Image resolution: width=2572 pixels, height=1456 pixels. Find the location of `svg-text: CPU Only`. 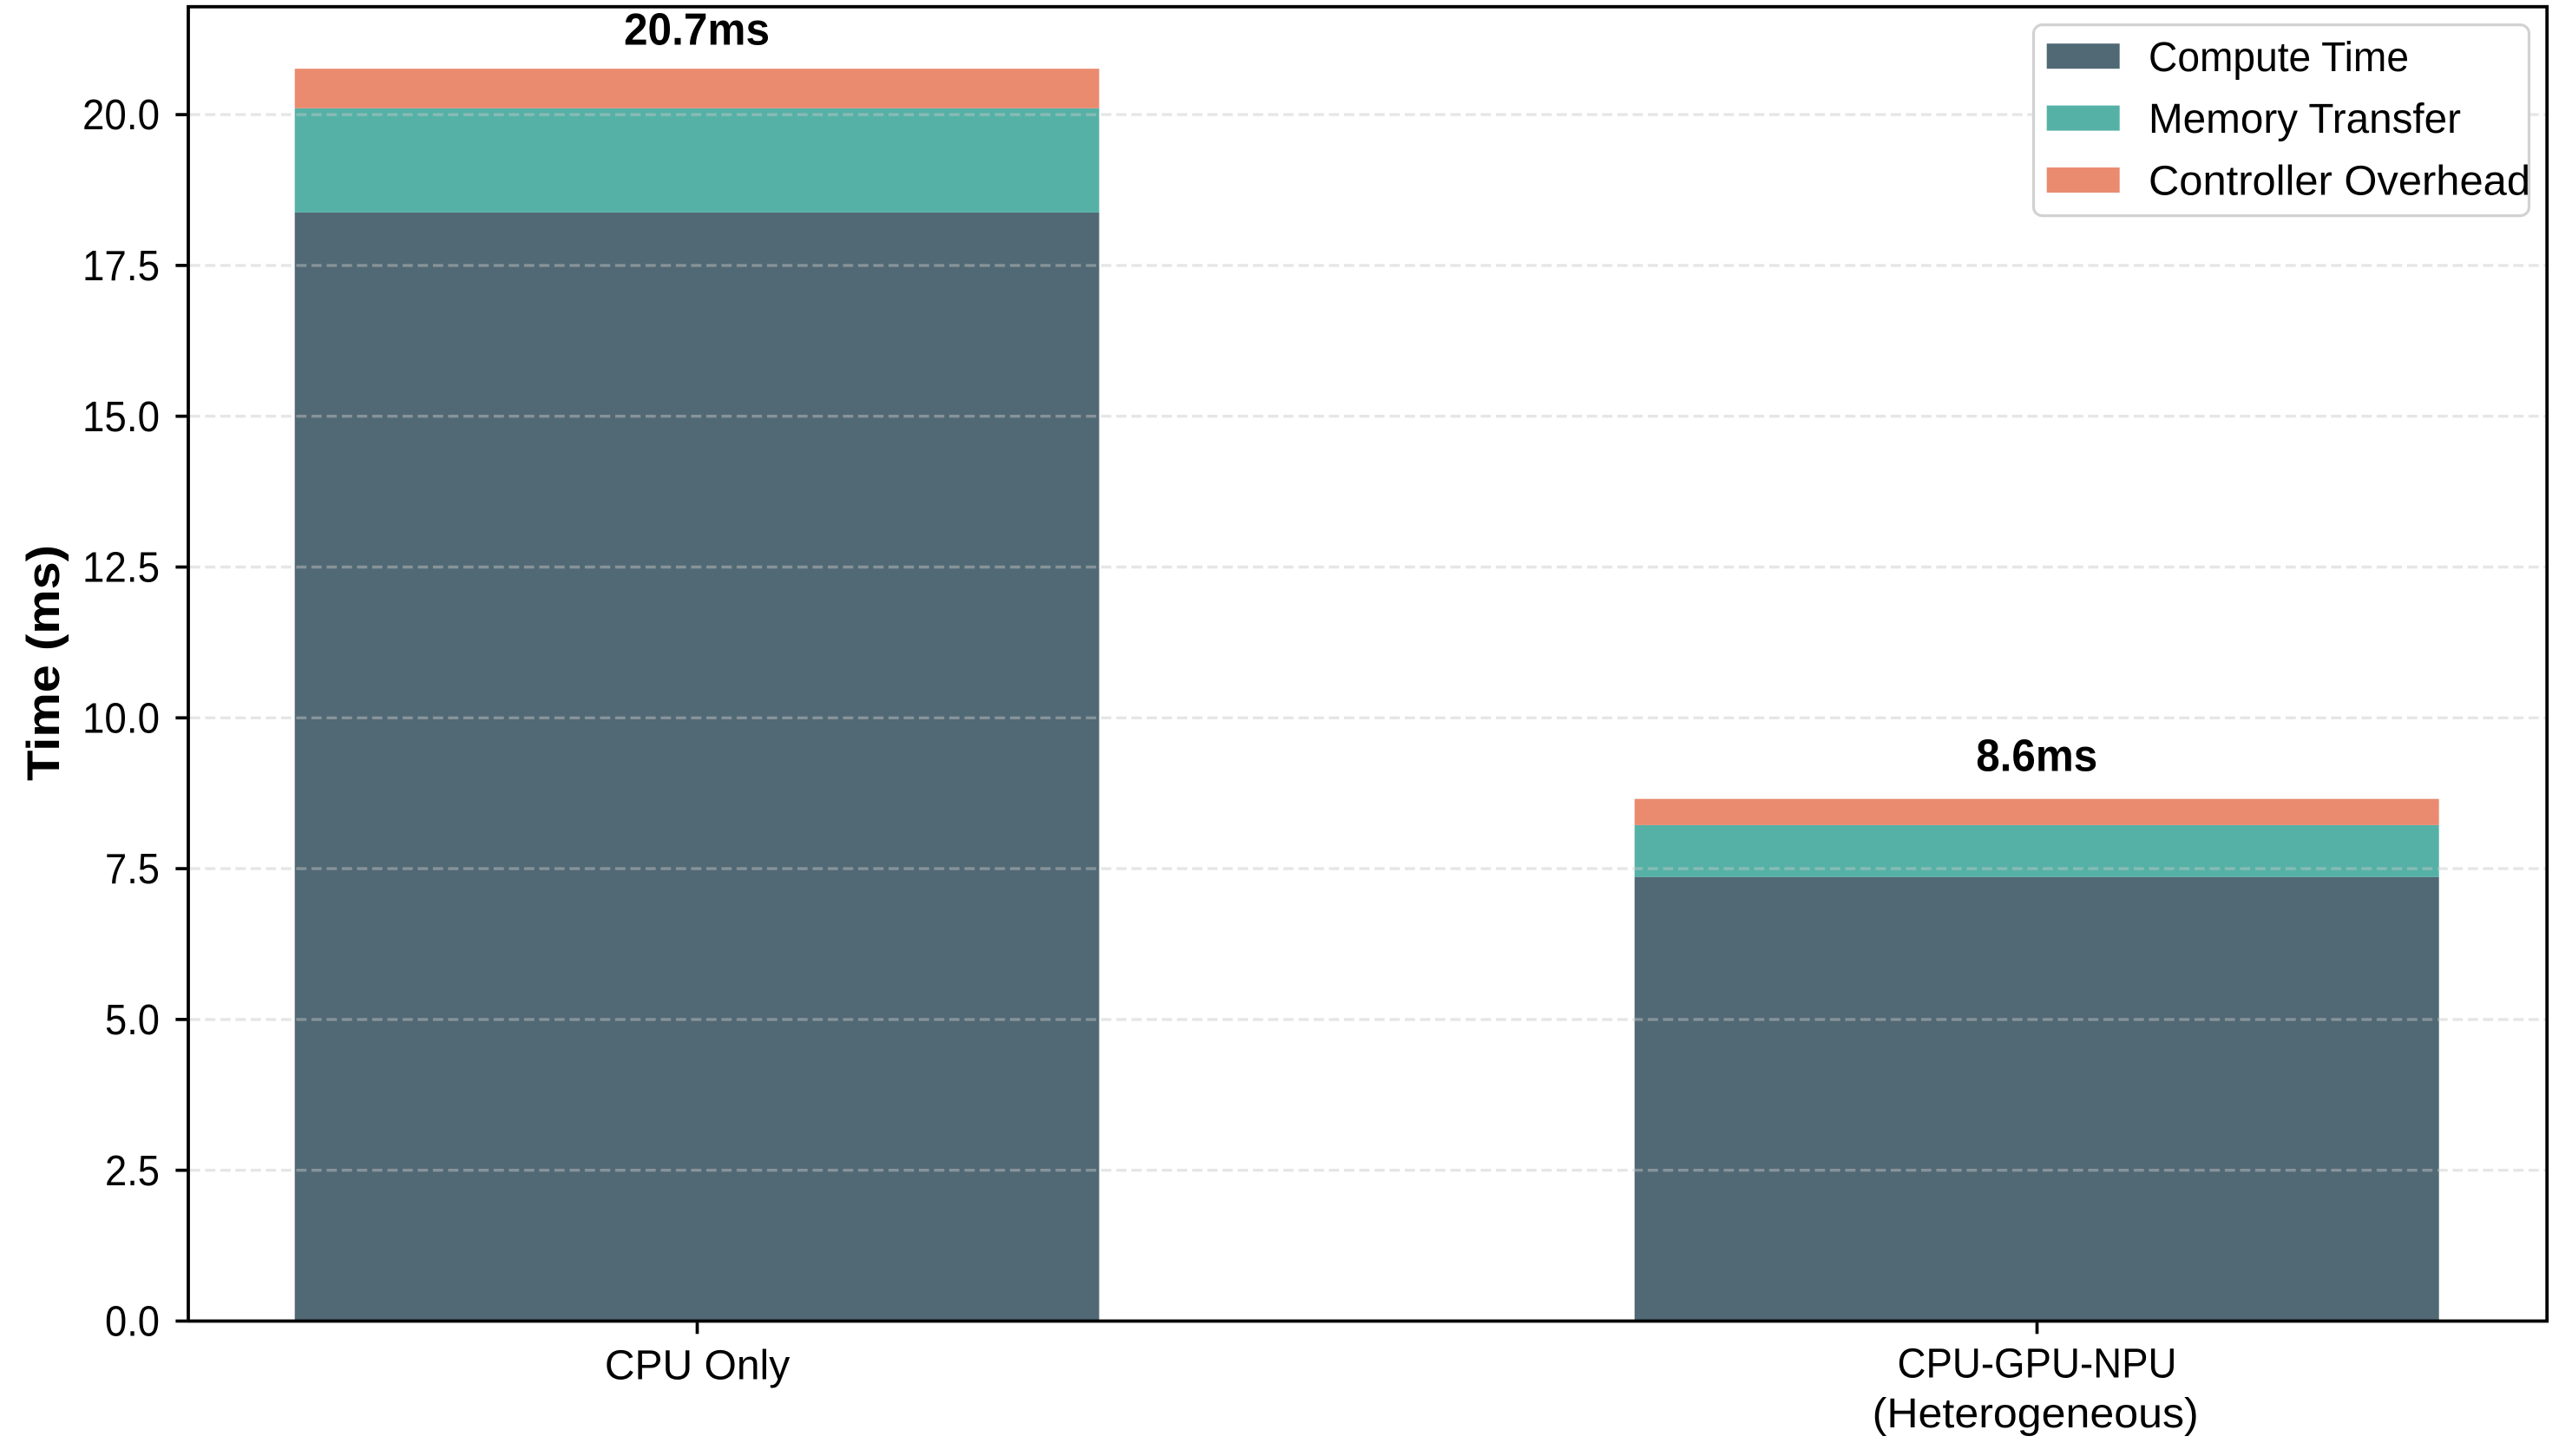

svg-text: CPU Only is located at coordinates (697, 1366).